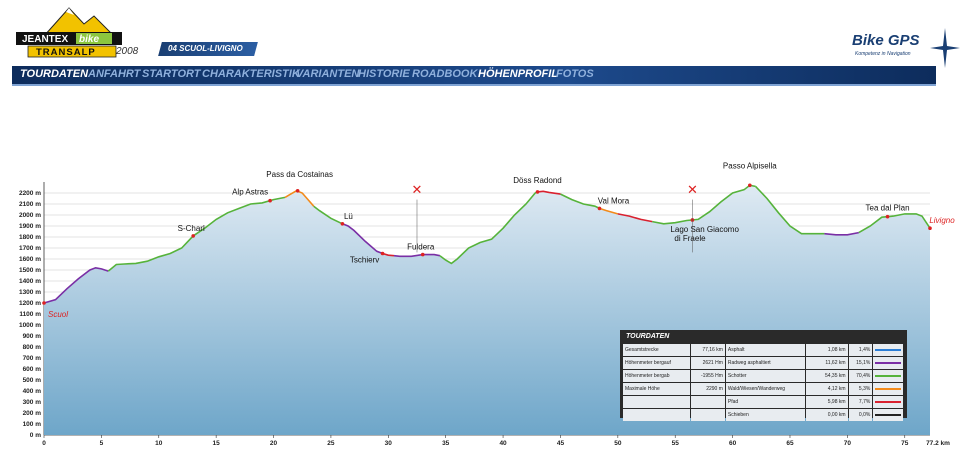 Image resolution: width=962 pixels, height=455 pixels. I want to click on stage-label: 04 SCUOL-LIVIGNO, so click(205, 48).